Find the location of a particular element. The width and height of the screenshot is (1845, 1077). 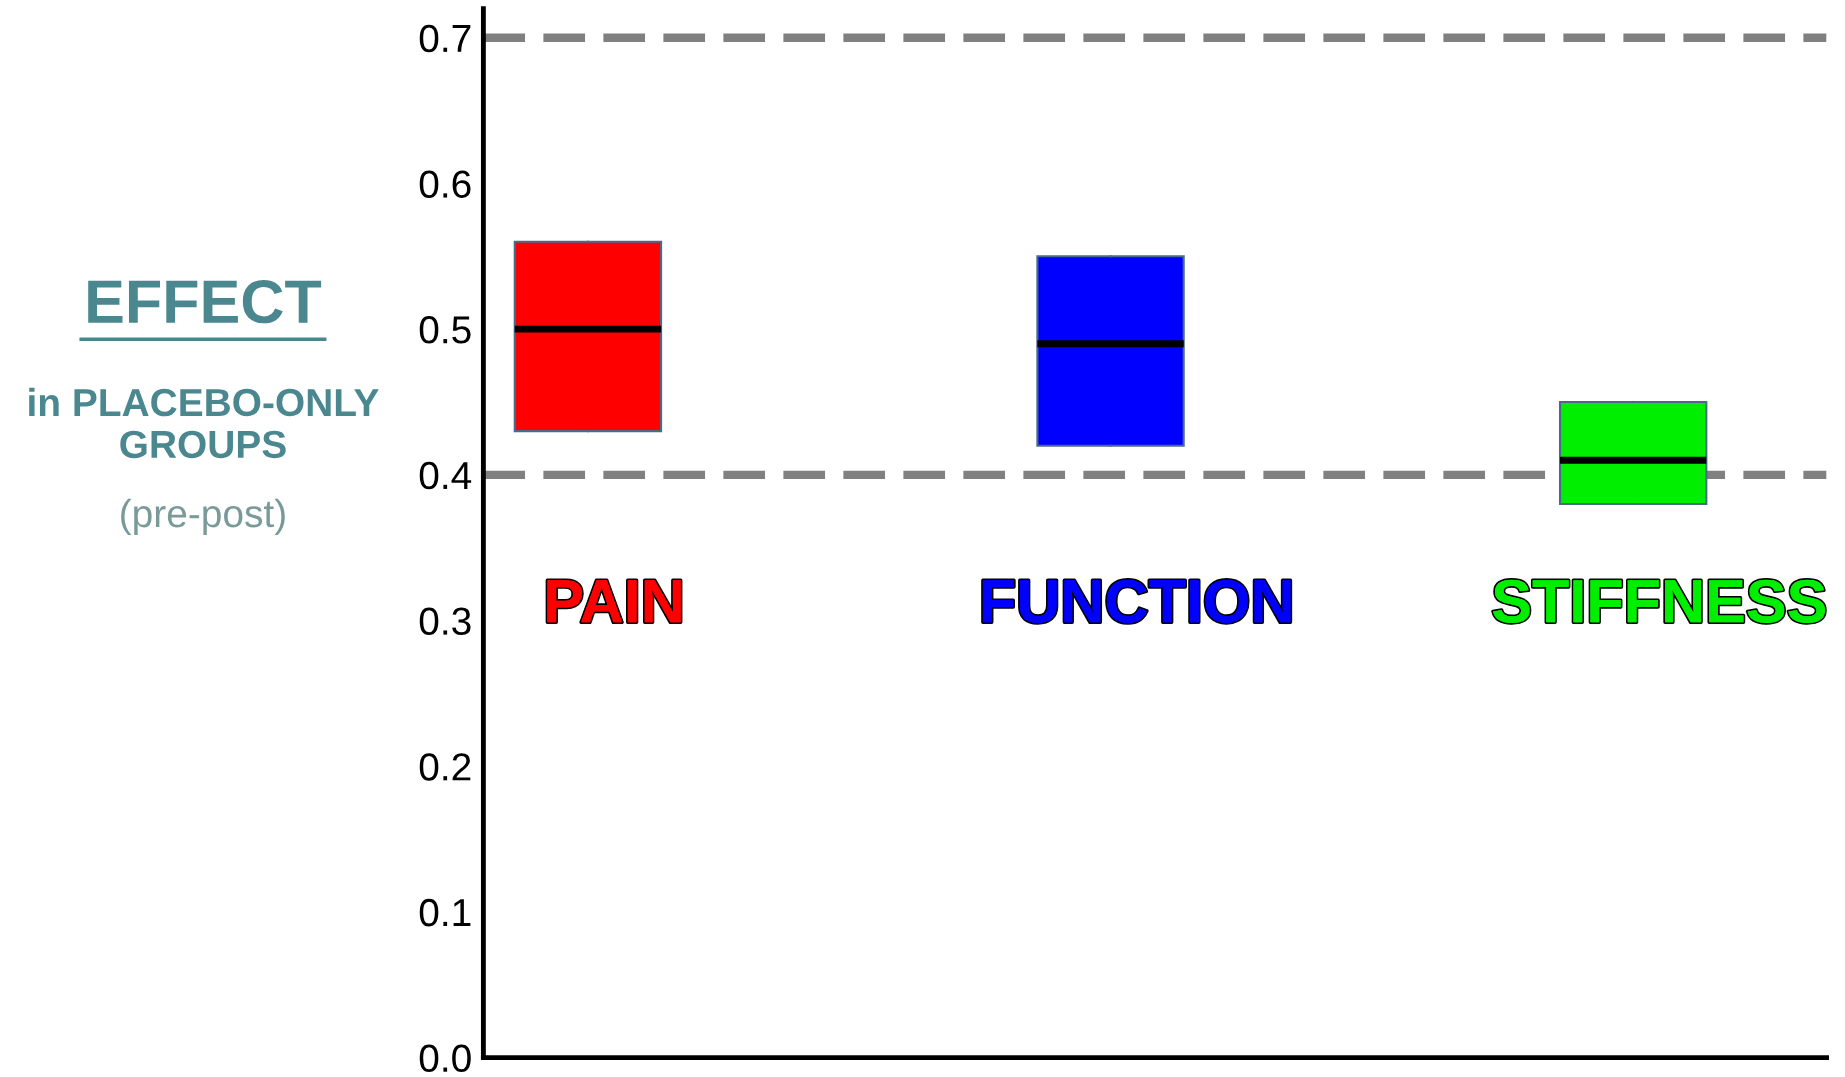

y-tick-label: 0.3 is located at coordinates (445, 621).